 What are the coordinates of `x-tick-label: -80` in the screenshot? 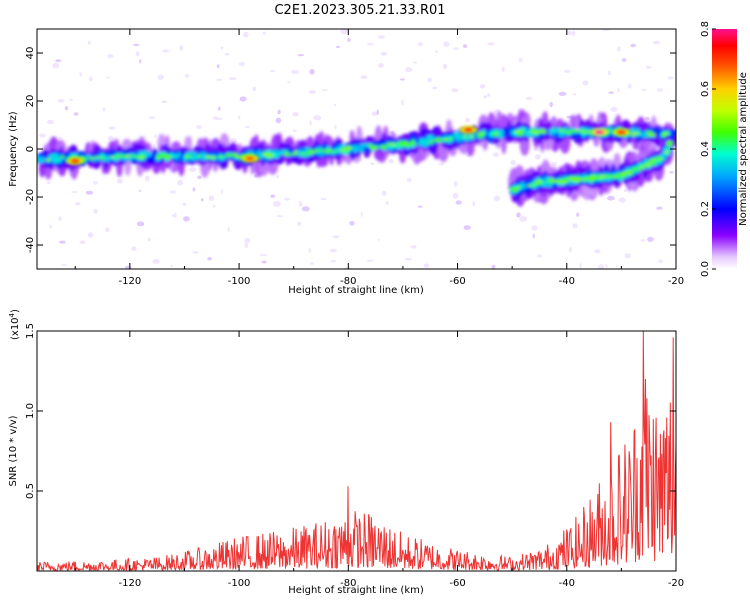 It's located at (348, 281).